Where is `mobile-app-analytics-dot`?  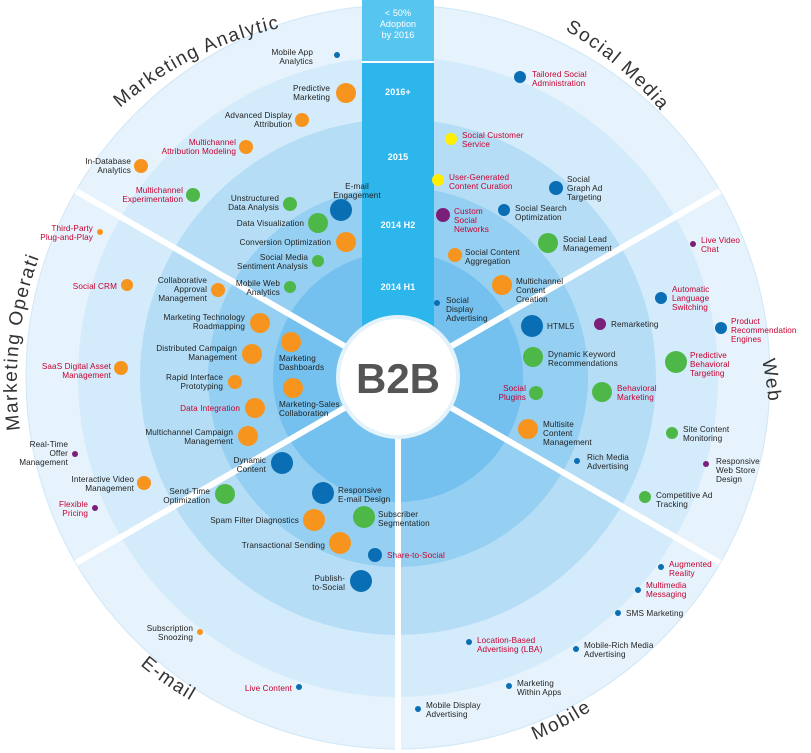
mobile-app-analytics-dot is located at coordinates (337, 55).